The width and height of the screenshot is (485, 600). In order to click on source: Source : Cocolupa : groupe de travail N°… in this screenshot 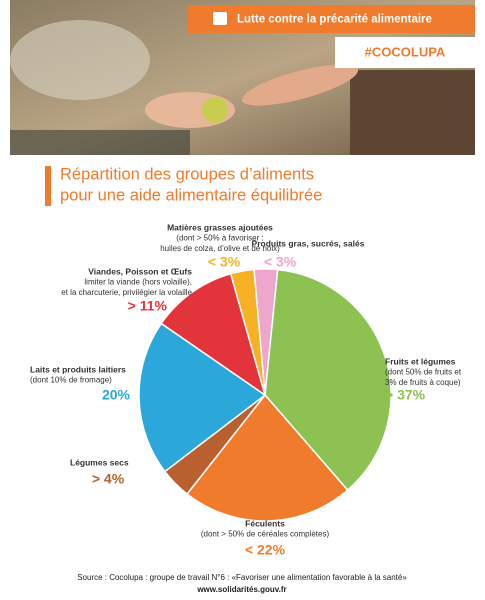, I will do `click(242, 577)`.